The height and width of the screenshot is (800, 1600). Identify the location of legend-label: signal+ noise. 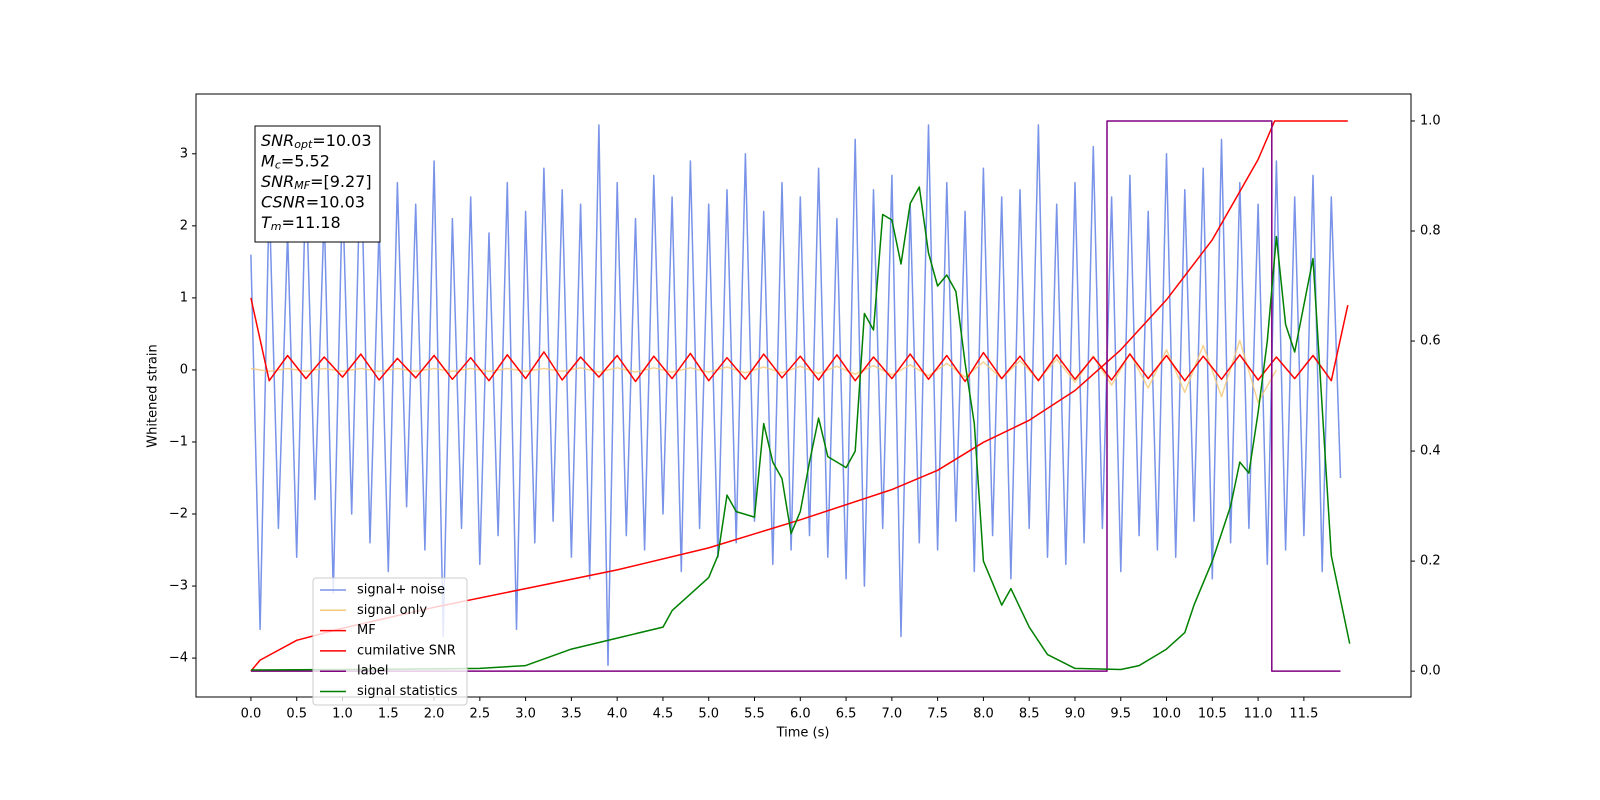
(401, 590).